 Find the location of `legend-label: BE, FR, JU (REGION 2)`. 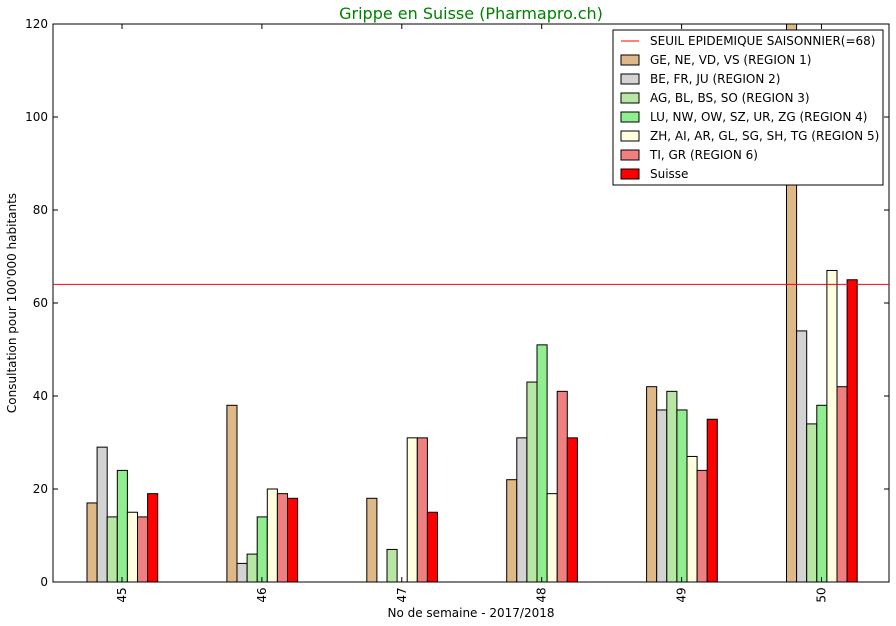

legend-label: BE, FR, JU (REGION 2) is located at coordinates (715, 79).